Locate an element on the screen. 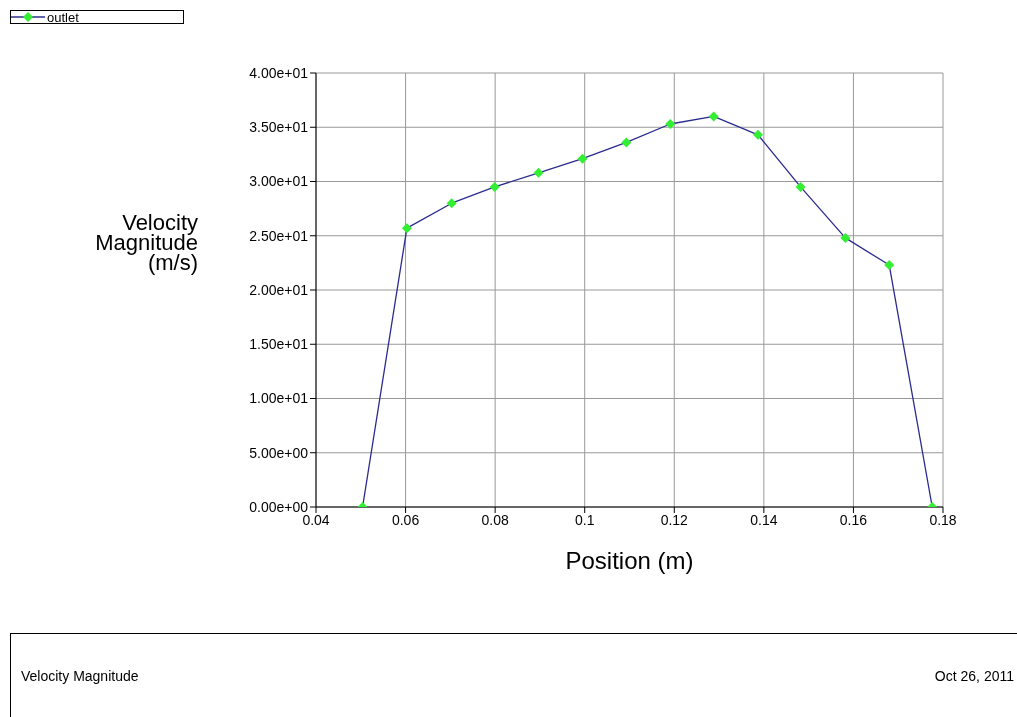  y-tick-label: 1.00e+01 is located at coordinates (279, 398).